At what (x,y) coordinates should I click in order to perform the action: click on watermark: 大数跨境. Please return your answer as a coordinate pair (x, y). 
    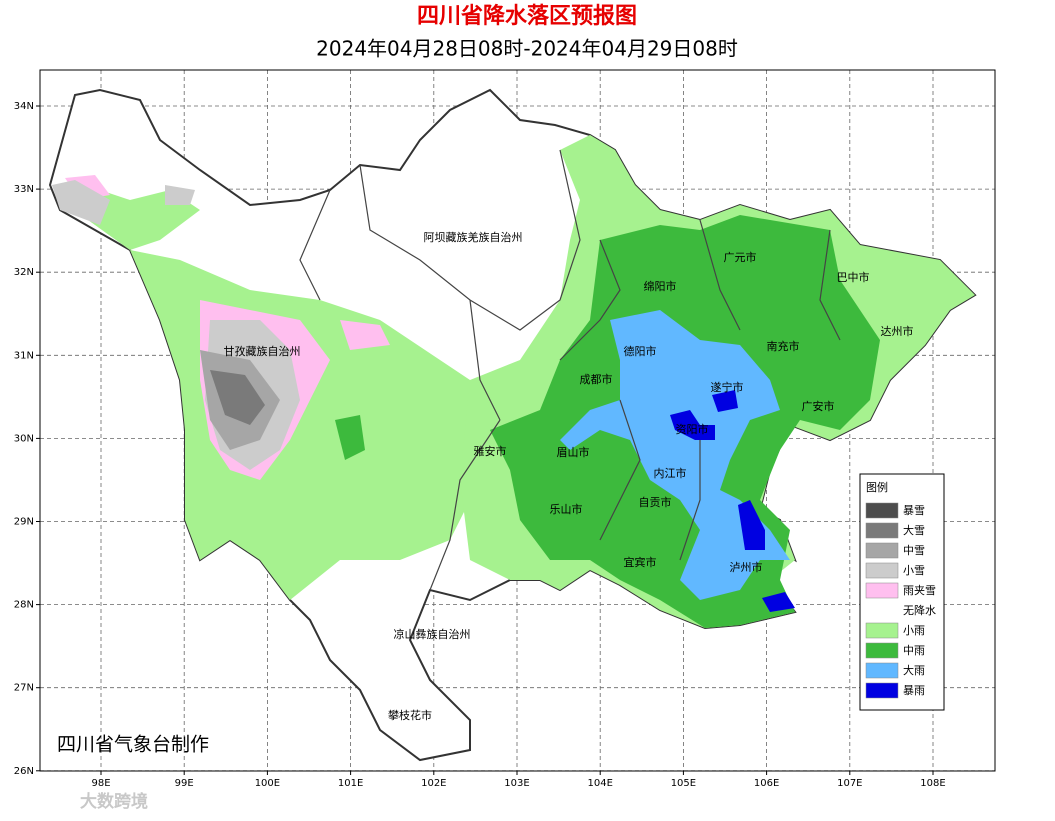
    Looking at the image, I should click on (114, 801).